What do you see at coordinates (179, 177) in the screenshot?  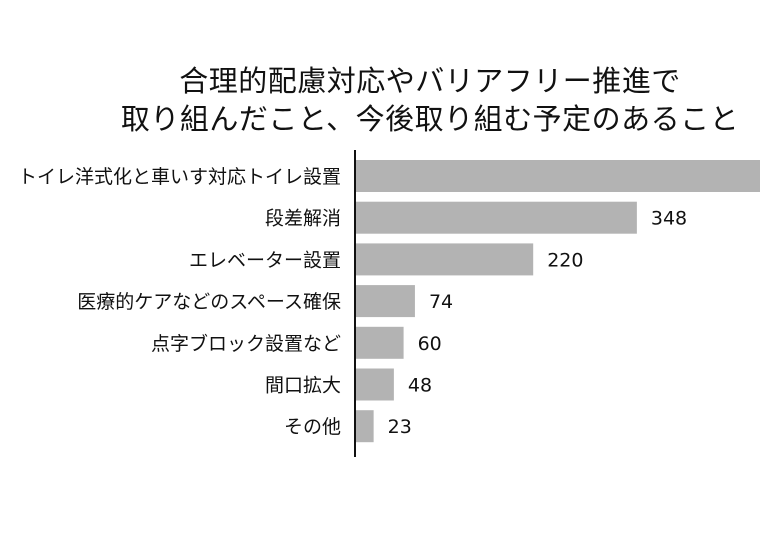 I see `category-label-0: トイレ洋式化と車いす対応トイレ設置` at bounding box center [179, 177].